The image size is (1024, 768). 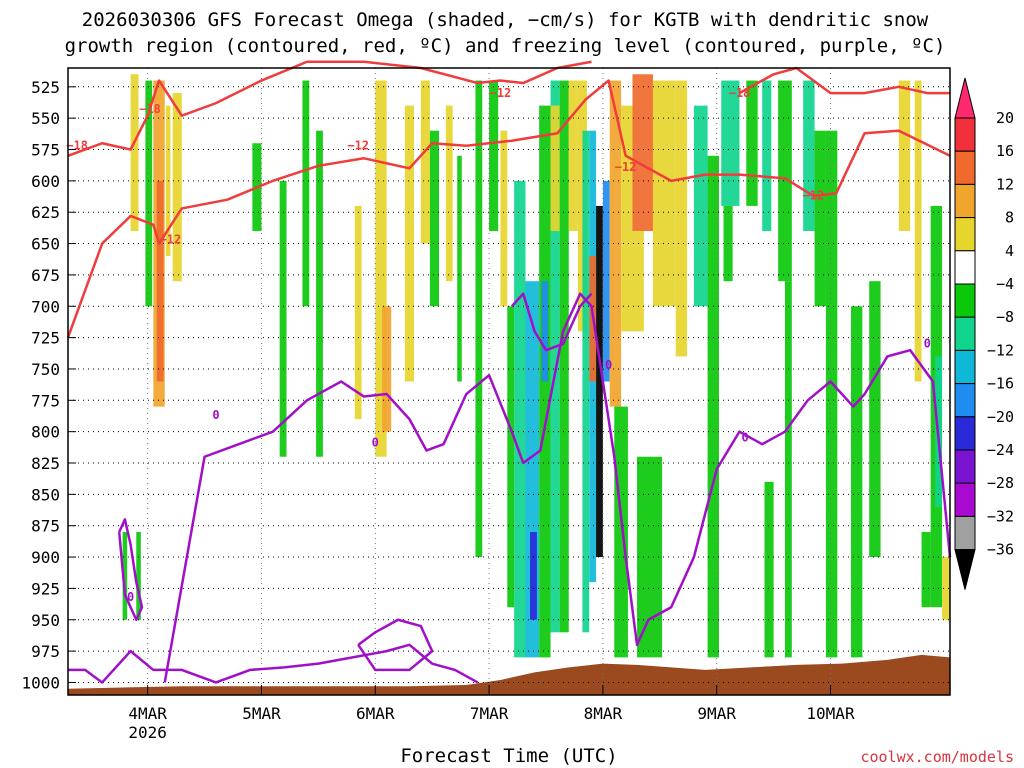 What do you see at coordinates (150, 109) in the screenshot?
I see `contour-label-1: −18` at bounding box center [150, 109].